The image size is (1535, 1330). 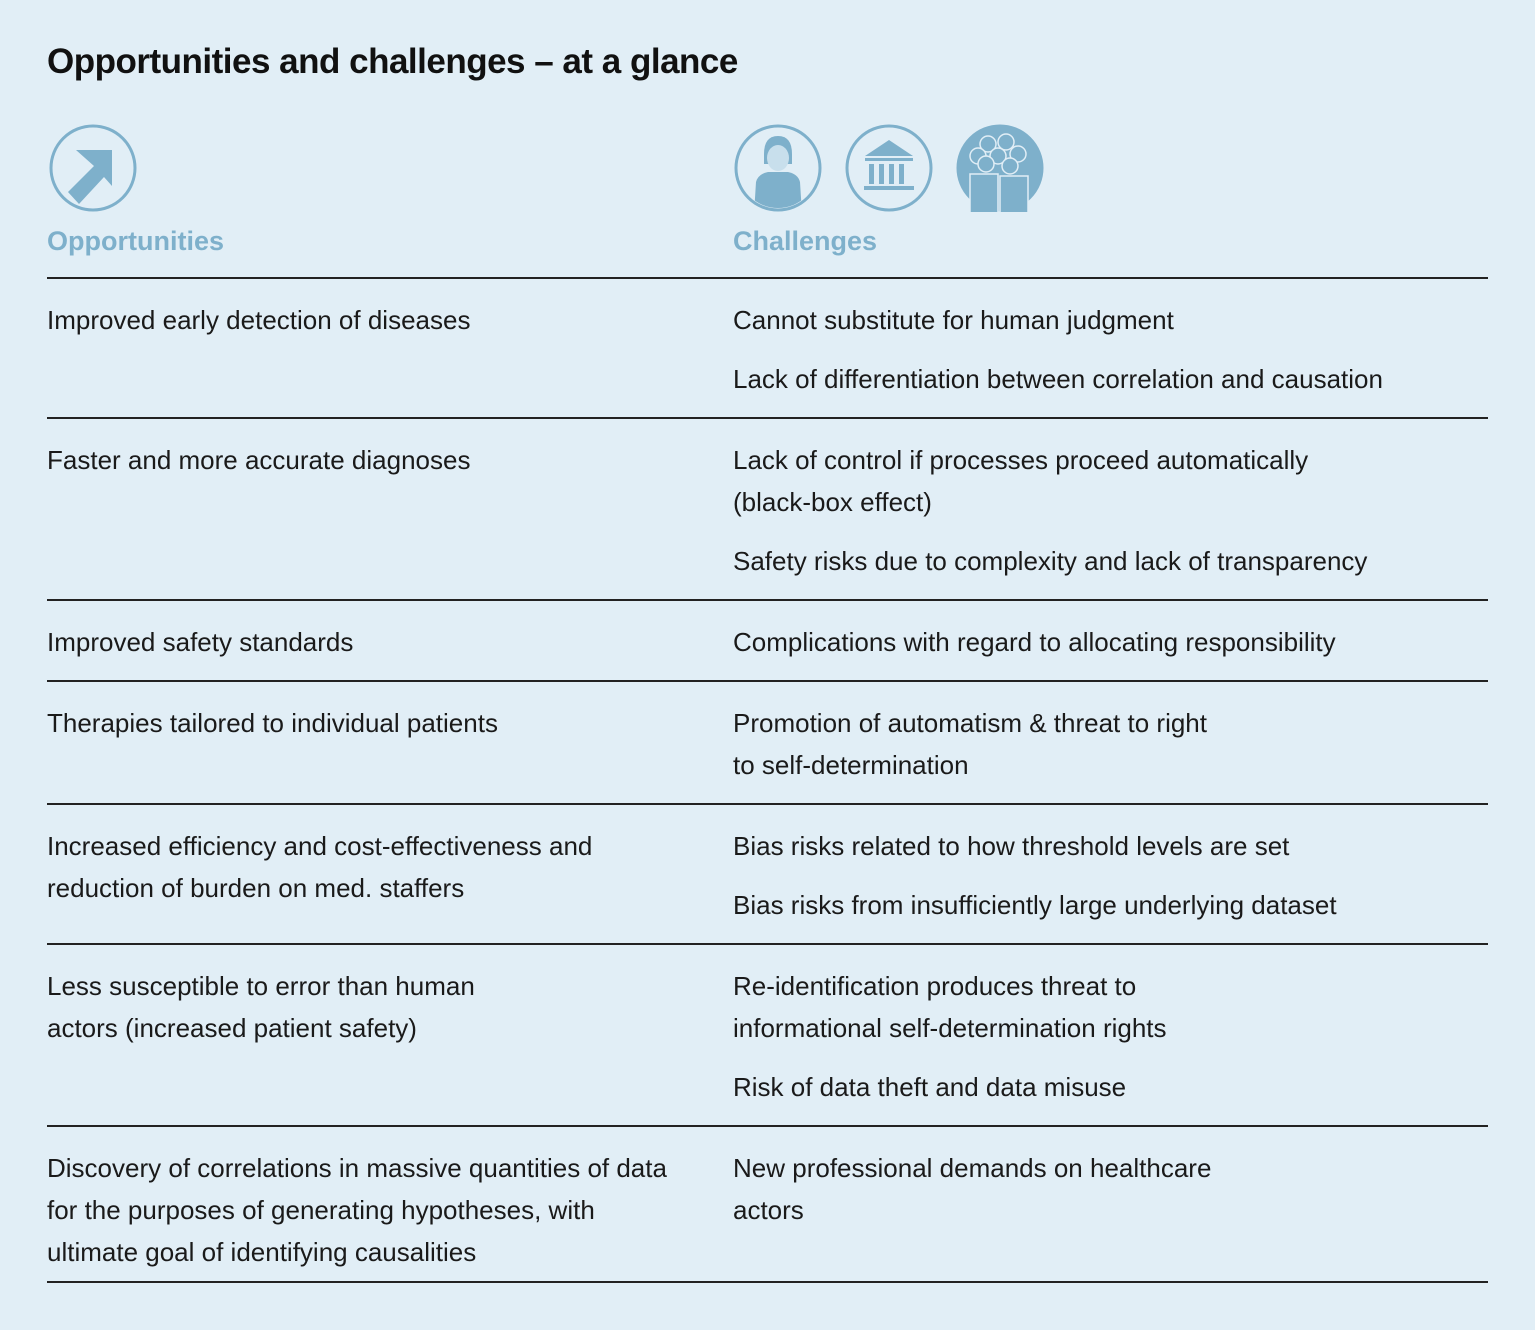 I want to click on challenges-heading: Challenges, so click(x=805, y=241).